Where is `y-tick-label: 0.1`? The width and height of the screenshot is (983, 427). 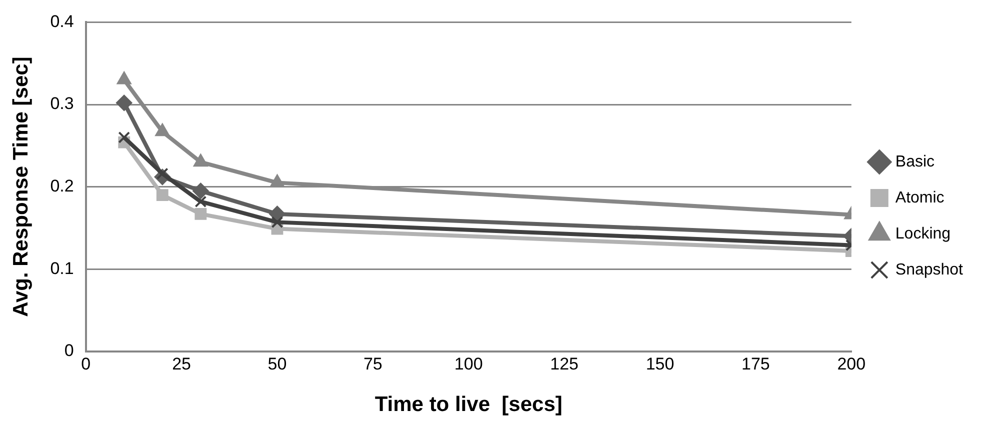
y-tick-label: 0.1 is located at coordinates (62, 268).